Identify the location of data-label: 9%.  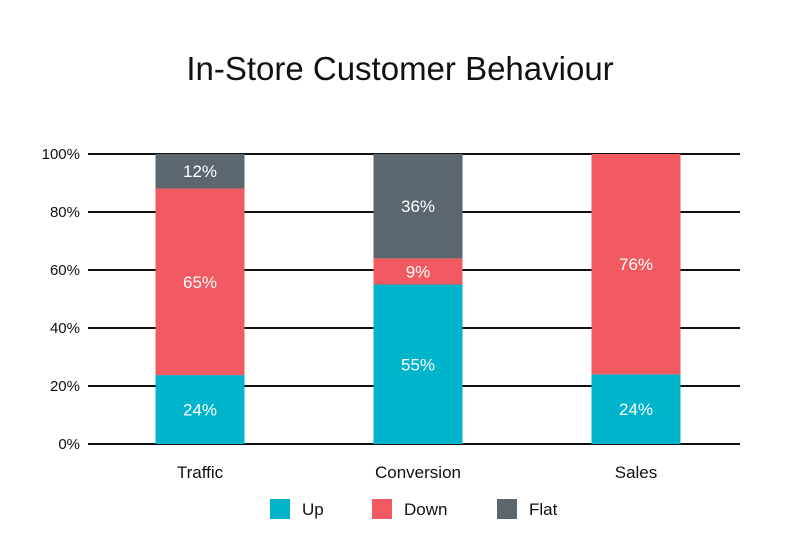
(418, 271).